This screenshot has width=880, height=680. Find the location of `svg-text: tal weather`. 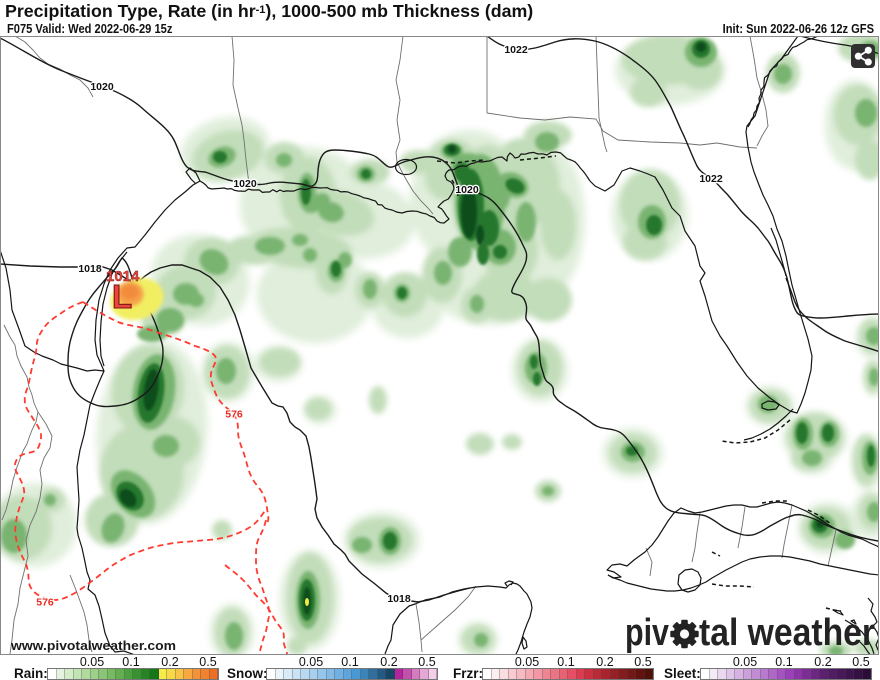

svg-text: tal weather is located at coordinates (787, 633).